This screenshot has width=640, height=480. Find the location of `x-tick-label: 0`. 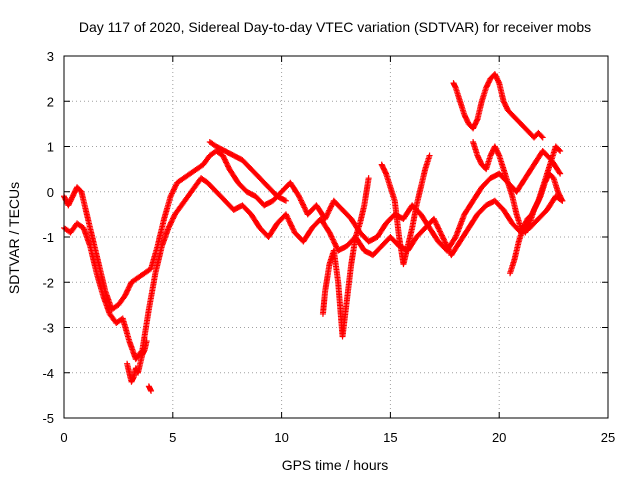

x-tick-label: 0 is located at coordinates (63, 437).